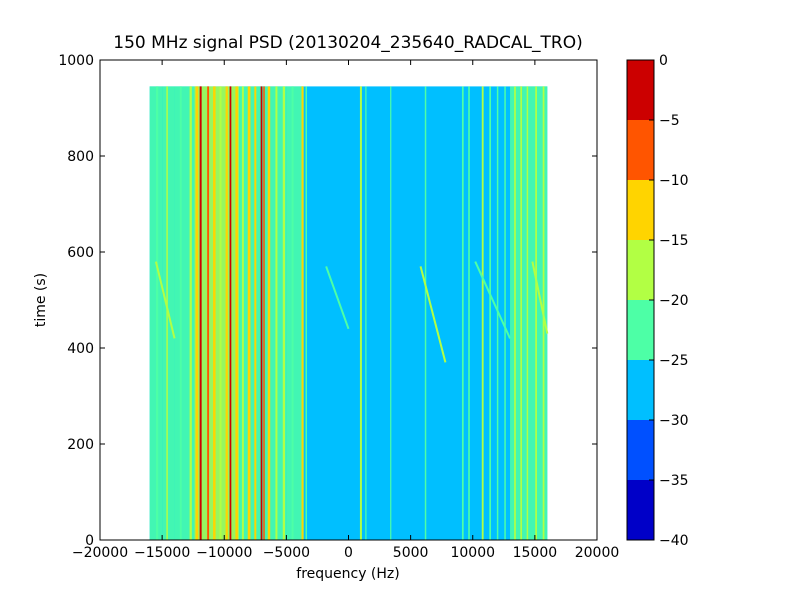  I want to click on x-tick-label: −20000, so click(100, 553).